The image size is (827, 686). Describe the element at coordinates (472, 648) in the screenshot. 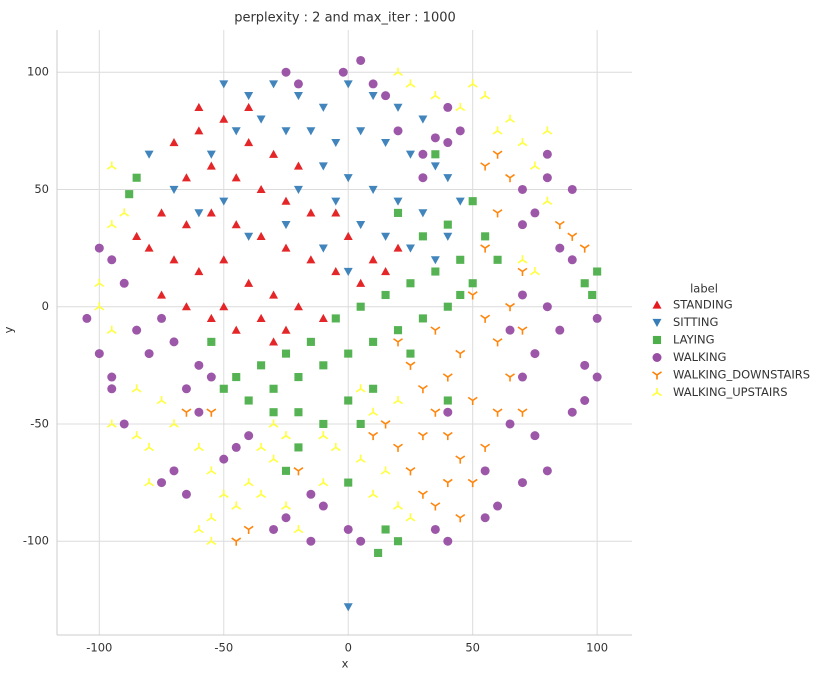

I see `x-tick-label: 50` at that location.